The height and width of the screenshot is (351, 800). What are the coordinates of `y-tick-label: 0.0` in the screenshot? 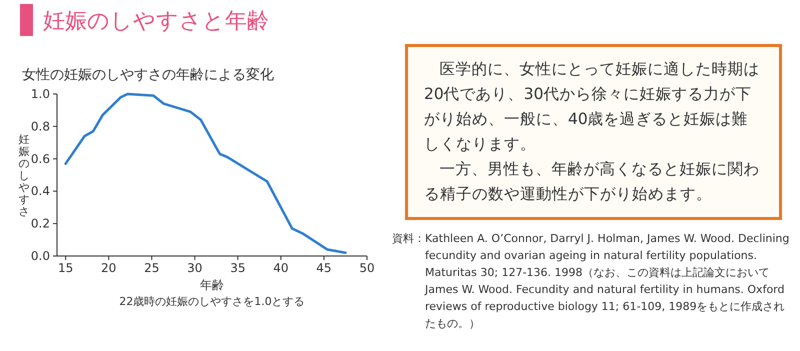 It's located at (40, 256).